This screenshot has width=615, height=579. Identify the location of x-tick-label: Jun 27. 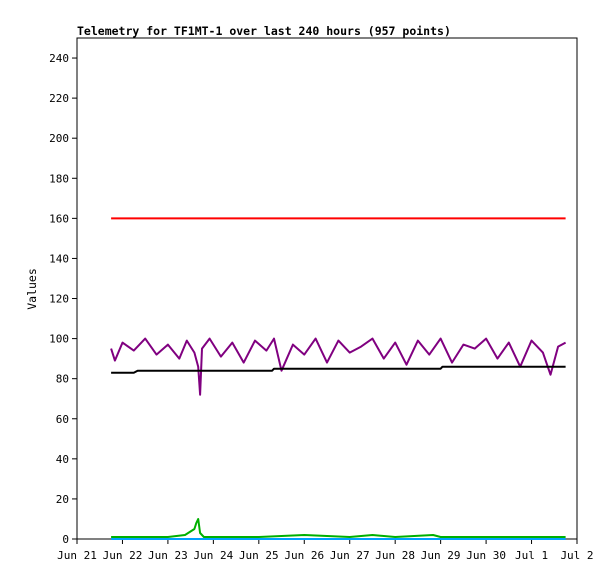
(350, 555).